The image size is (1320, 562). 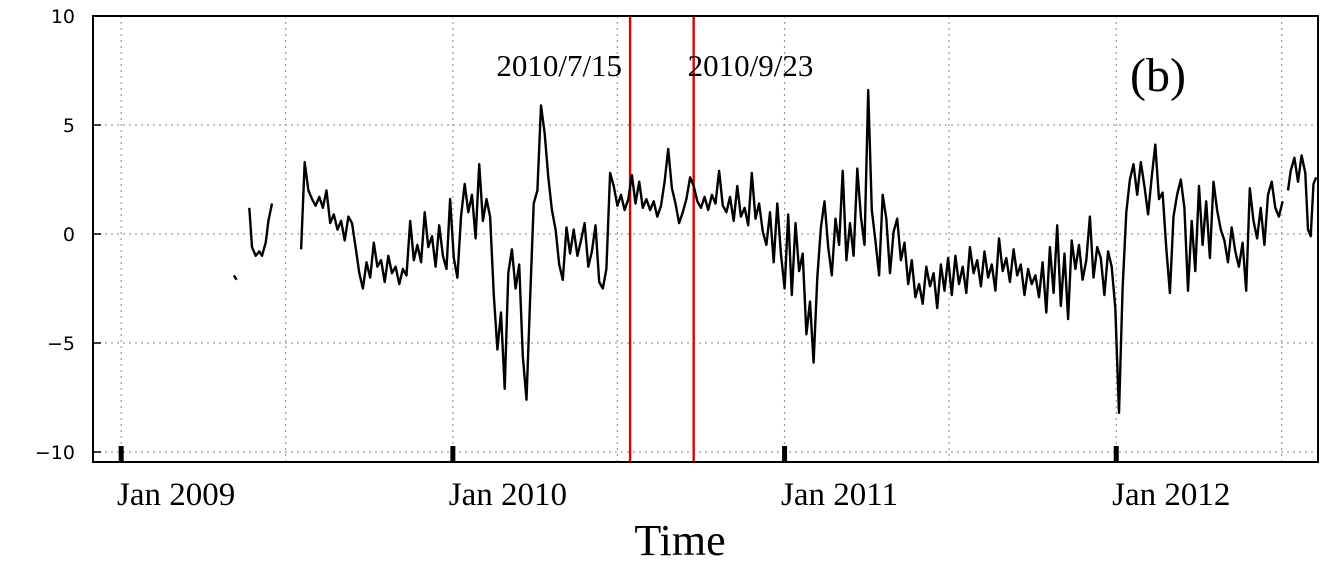 What do you see at coordinates (61, 344) in the screenshot?
I see `y-tick-label: −5` at bounding box center [61, 344].